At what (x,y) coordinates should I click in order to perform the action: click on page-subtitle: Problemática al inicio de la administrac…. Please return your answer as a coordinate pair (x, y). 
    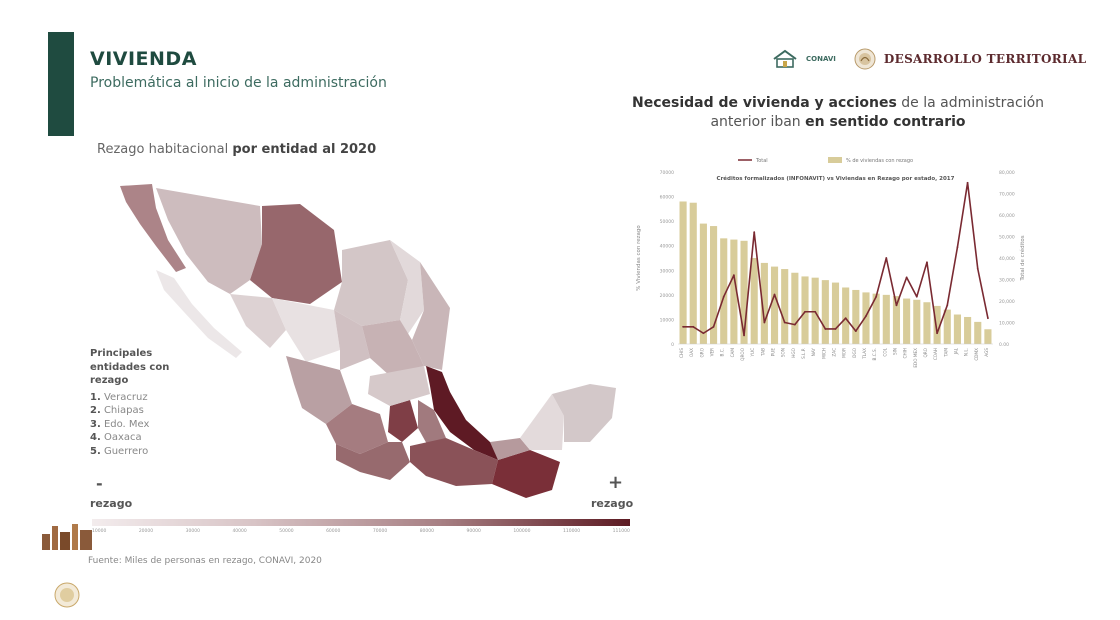
    Looking at the image, I should click on (238, 83).